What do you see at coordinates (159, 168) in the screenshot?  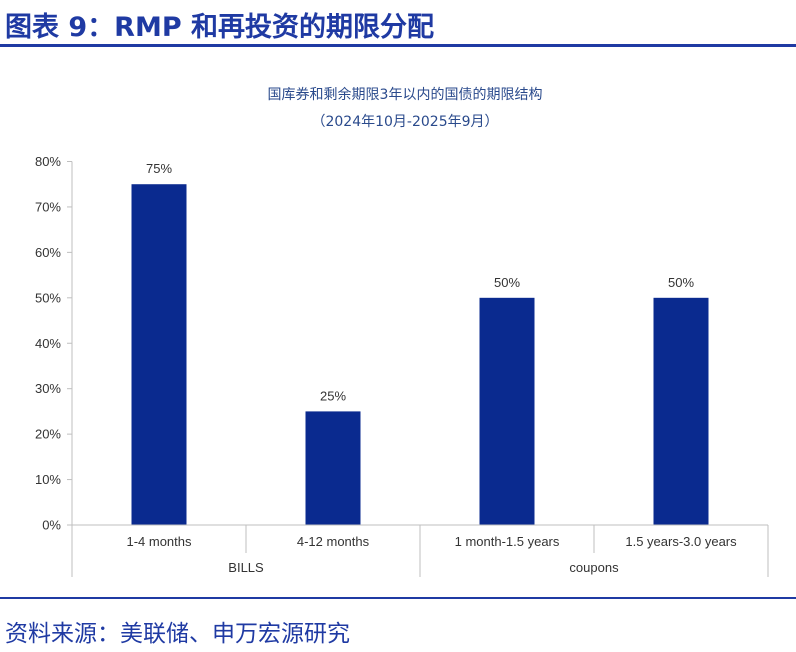 I see `data-label: 75%` at bounding box center [159, 168].